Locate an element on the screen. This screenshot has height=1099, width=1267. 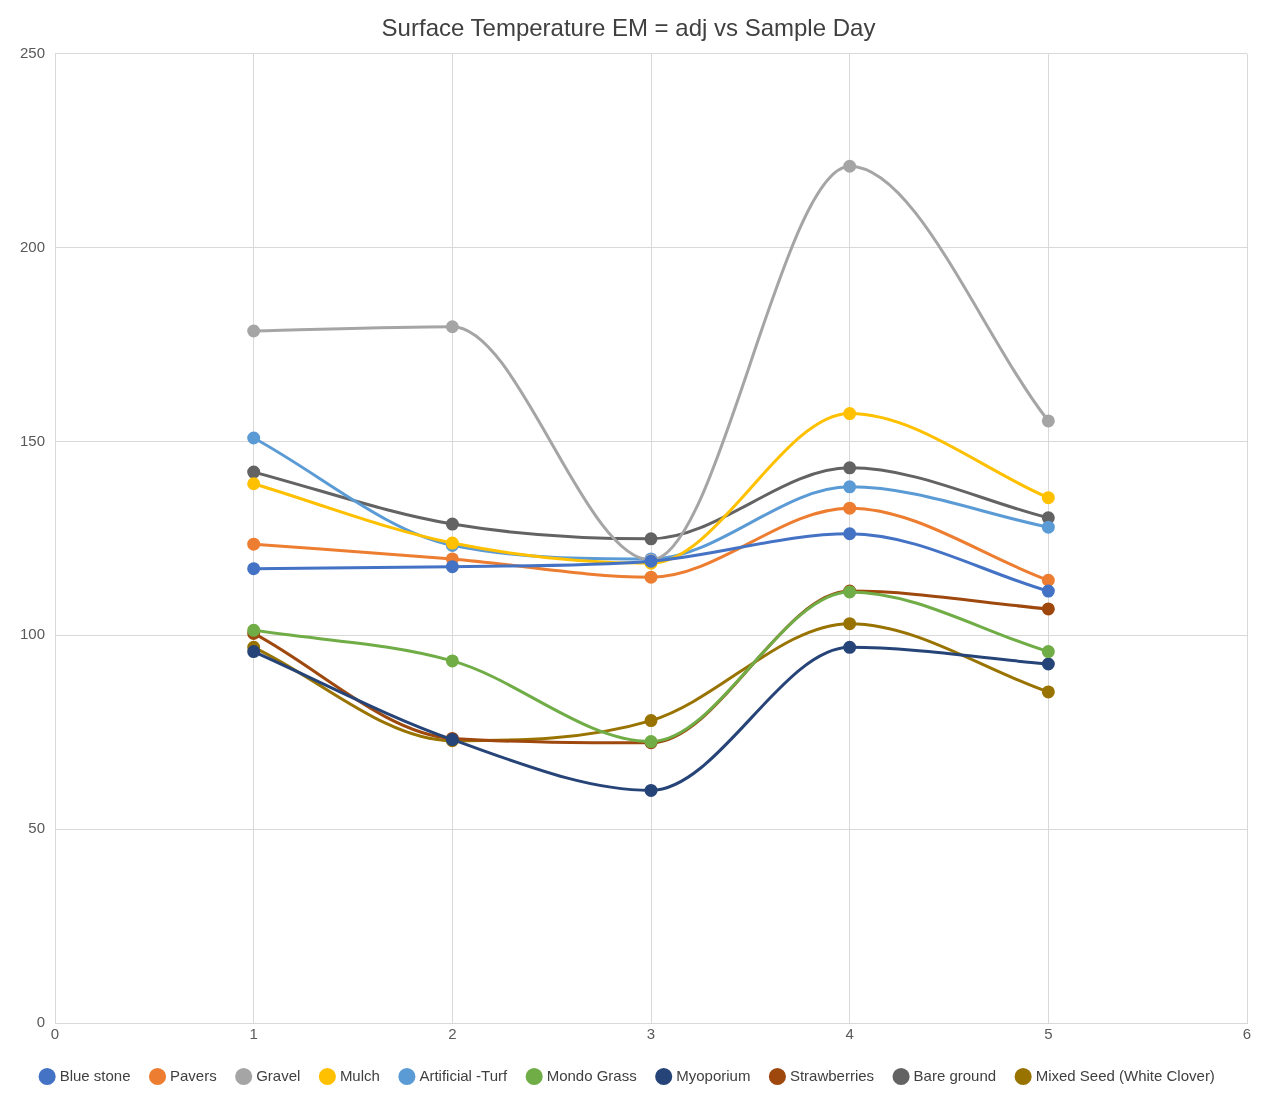
x-tick-label: 6 is located at coordinates (1247, 1034).